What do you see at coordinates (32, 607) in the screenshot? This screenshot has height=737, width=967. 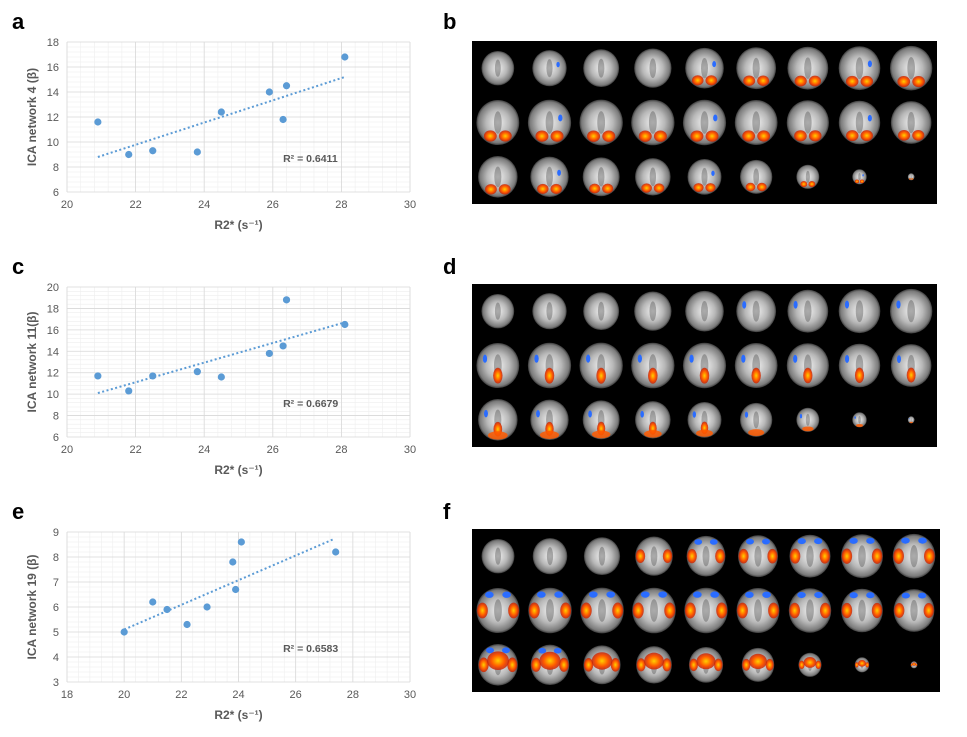 I see `y-axis-label: ICA network 19 (β)` at bounding box center [32, 607].